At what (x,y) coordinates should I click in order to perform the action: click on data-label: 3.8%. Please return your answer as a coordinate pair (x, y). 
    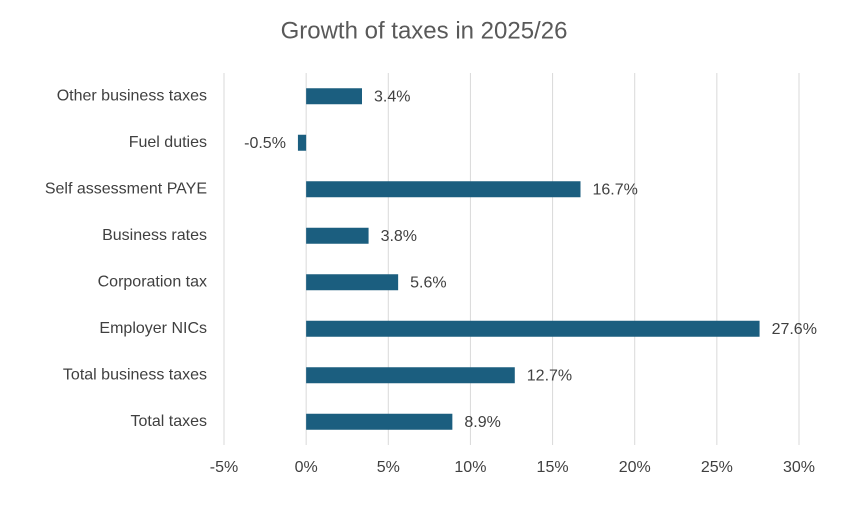
    Looking at the image, I should click on (399, 236).